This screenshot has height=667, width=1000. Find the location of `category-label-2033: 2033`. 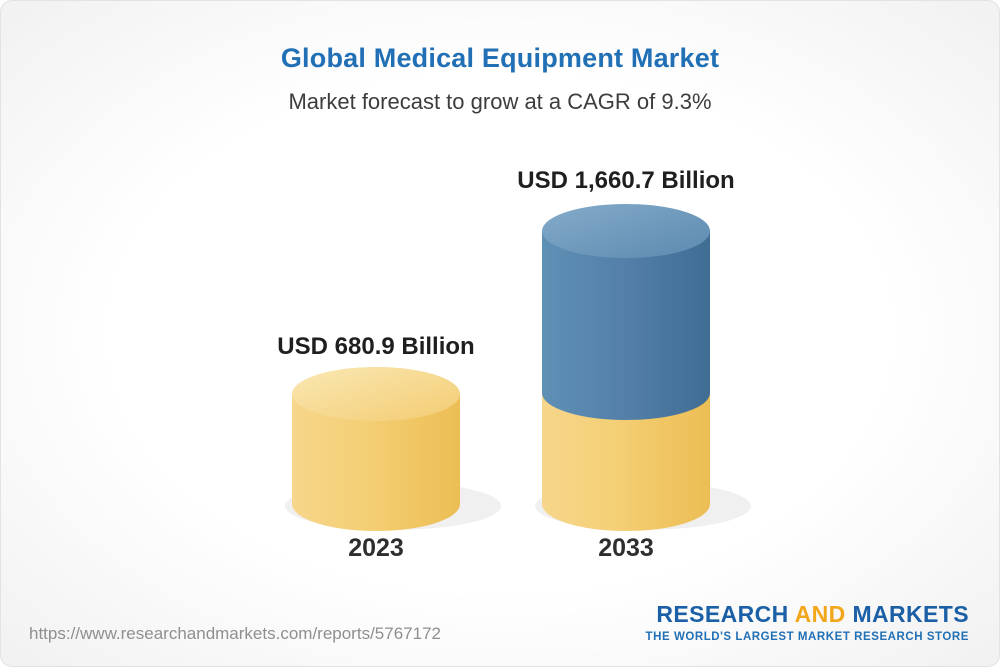

category-label-2033: 2033 is located at coordinates (626, 548).